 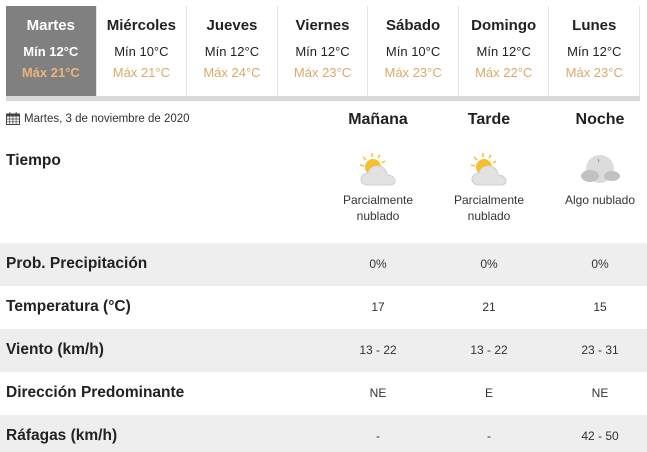 I want to click on tabs-divider, so click(x=323, y=98).